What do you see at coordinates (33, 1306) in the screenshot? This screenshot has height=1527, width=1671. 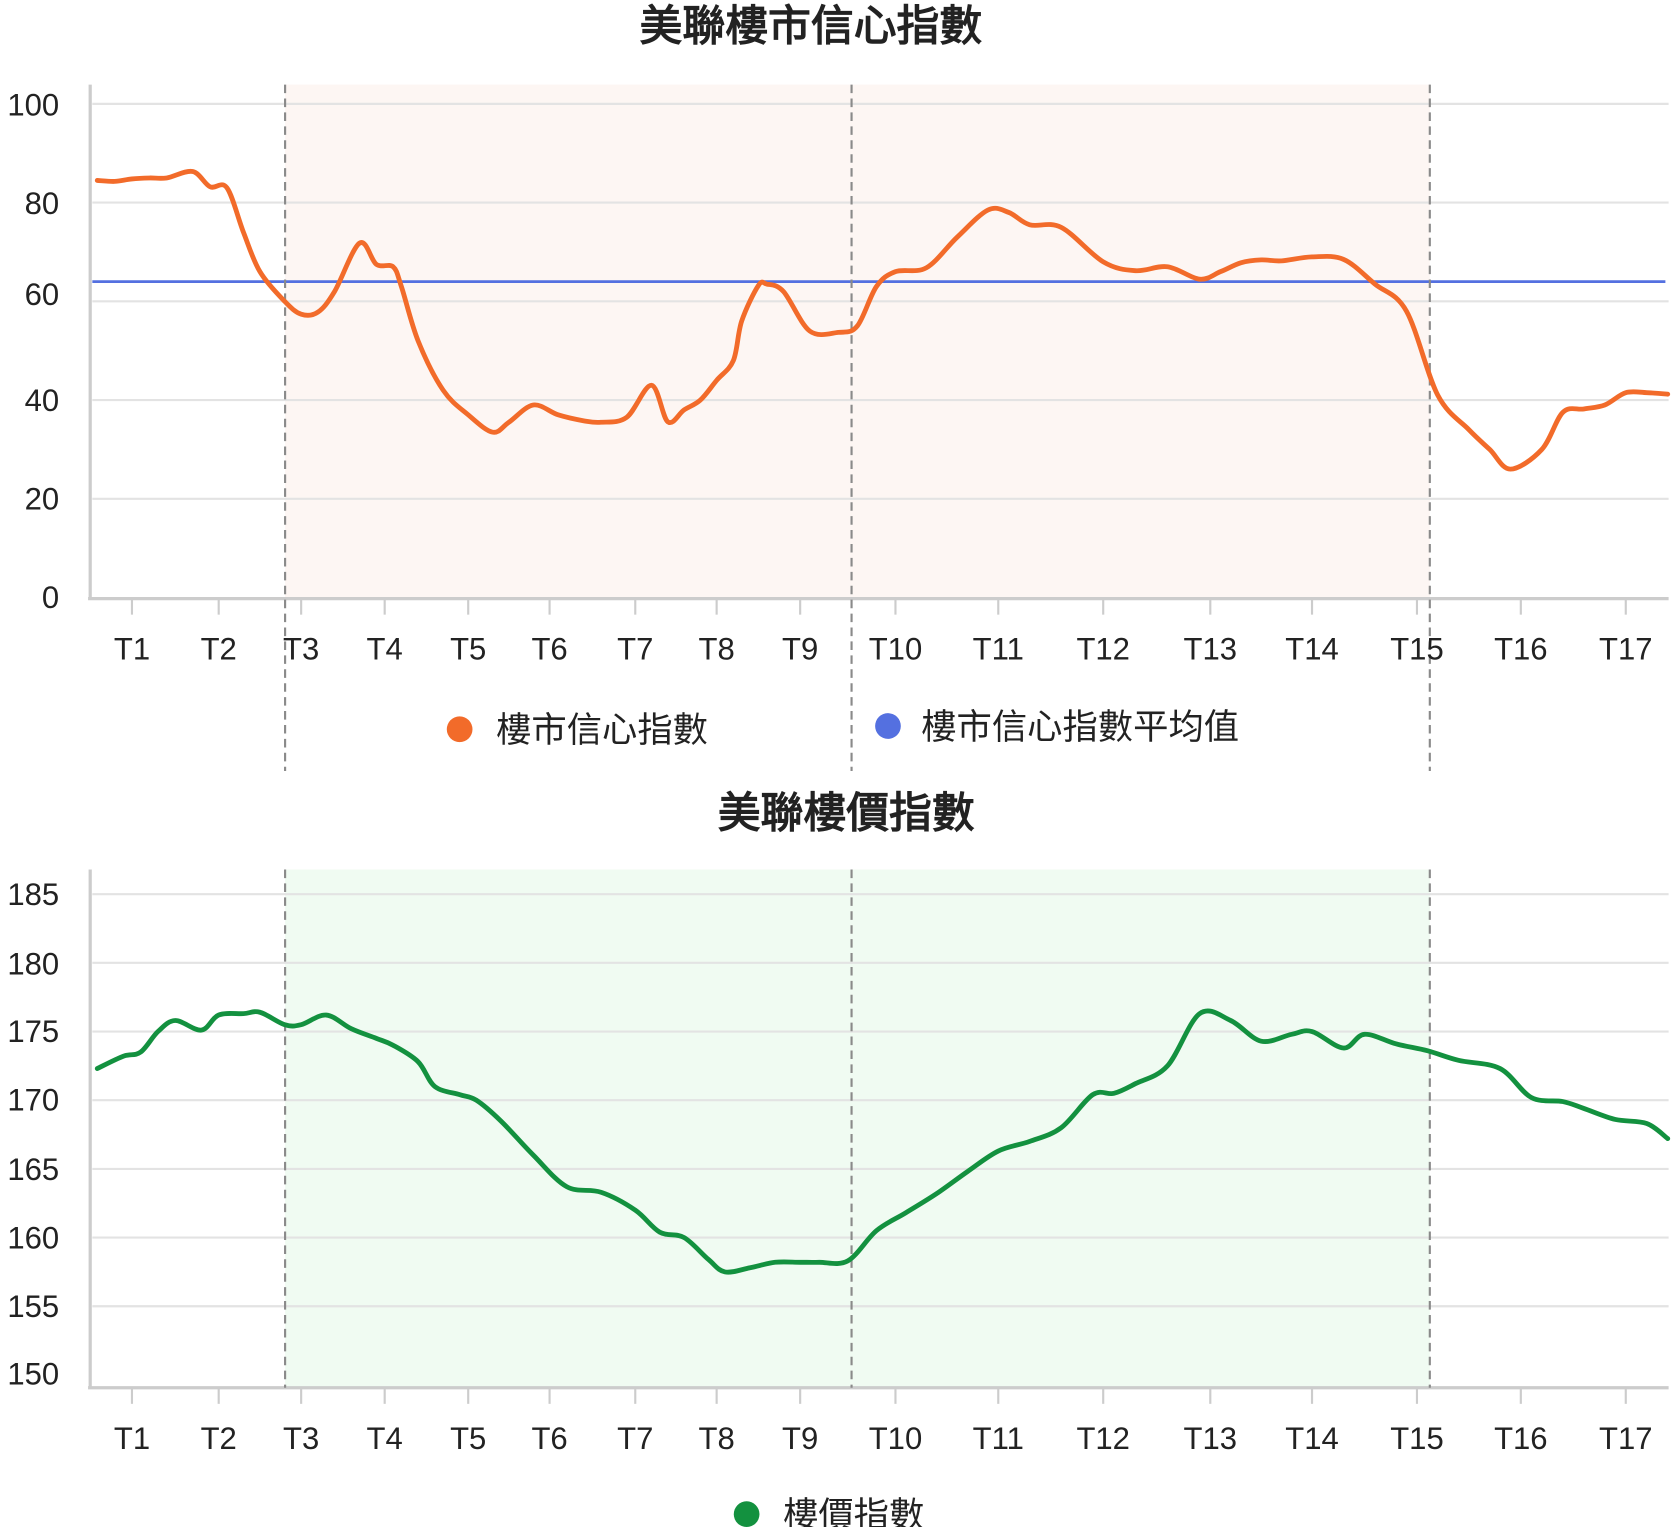 I see `y-tick: 155` at bounding box center [33, 1306].